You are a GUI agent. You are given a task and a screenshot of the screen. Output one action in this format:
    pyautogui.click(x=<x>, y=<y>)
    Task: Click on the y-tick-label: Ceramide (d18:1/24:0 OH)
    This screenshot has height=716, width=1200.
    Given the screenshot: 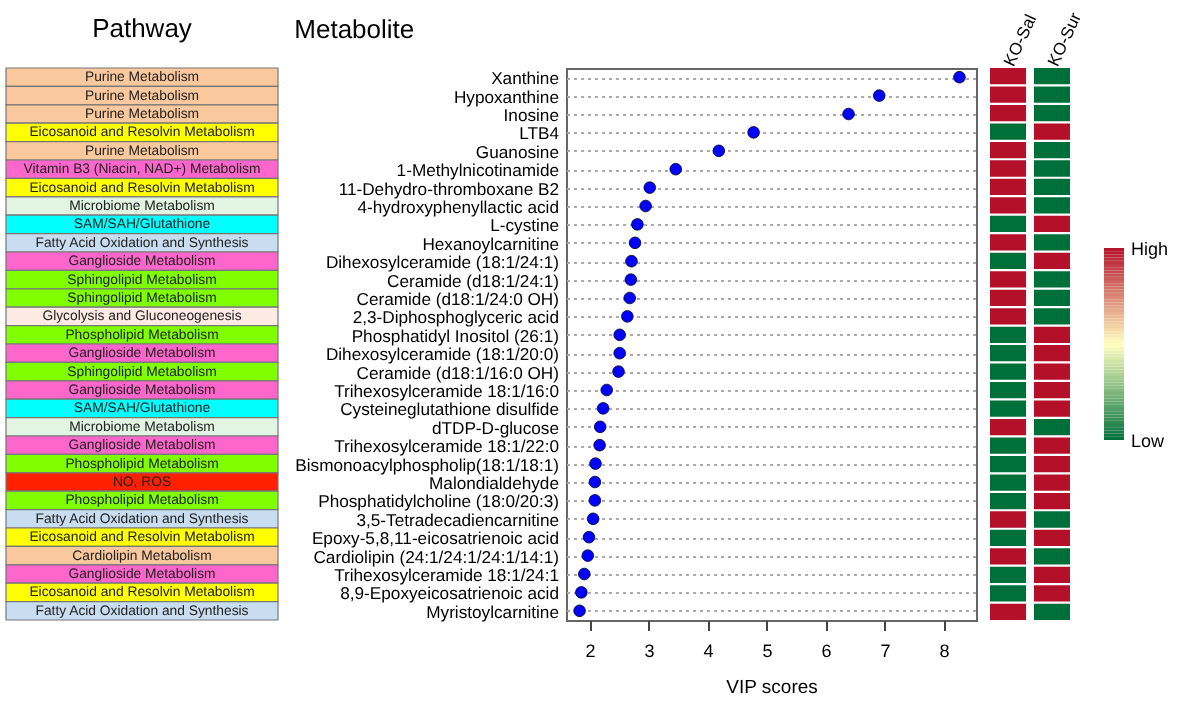 What is the action you would take?
    pyautogui.click(x=458, y=299)
    